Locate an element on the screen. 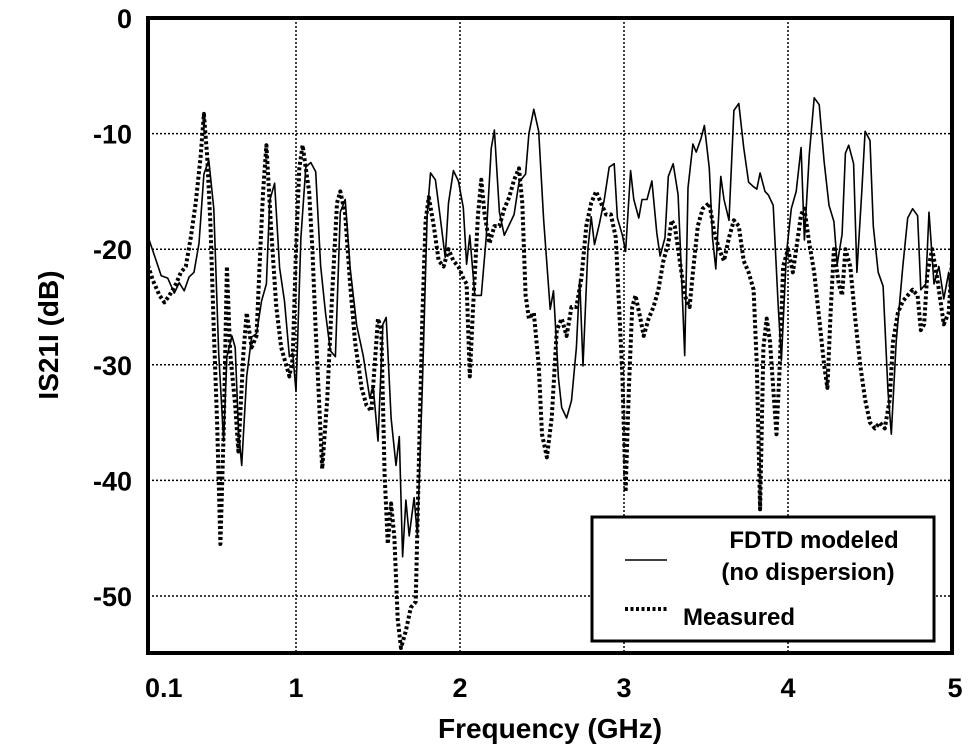 The height and width of the screenshot is (753, 980). y-tick-label: -20 is located at coordinates (112, 250).